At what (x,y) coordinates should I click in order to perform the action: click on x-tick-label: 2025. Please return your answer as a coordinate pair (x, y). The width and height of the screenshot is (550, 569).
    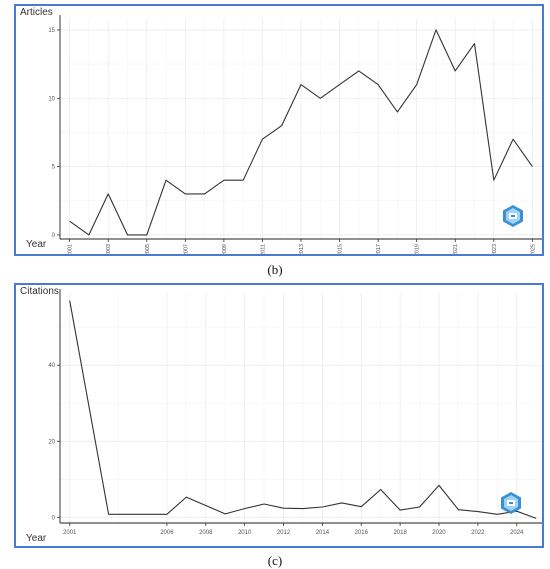
    Looking at the image, I should click on (533, 249).